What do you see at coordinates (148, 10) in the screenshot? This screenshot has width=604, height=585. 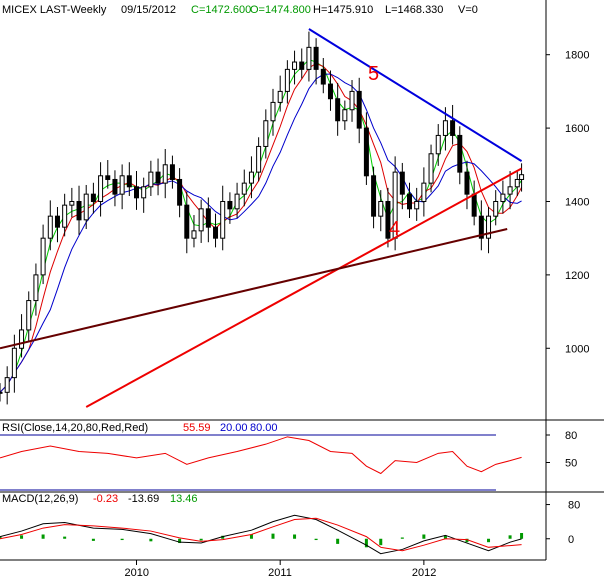 I see `date-label: 09/15/2012` at bounding box center [148, 10].